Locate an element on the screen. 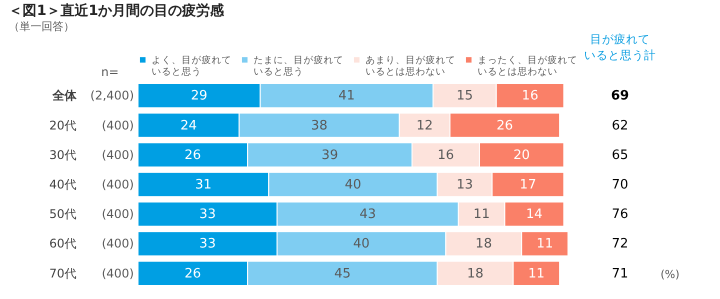 This screenshot has width=720, height=299. data-label: 31 is located at coordinates (203, 185).